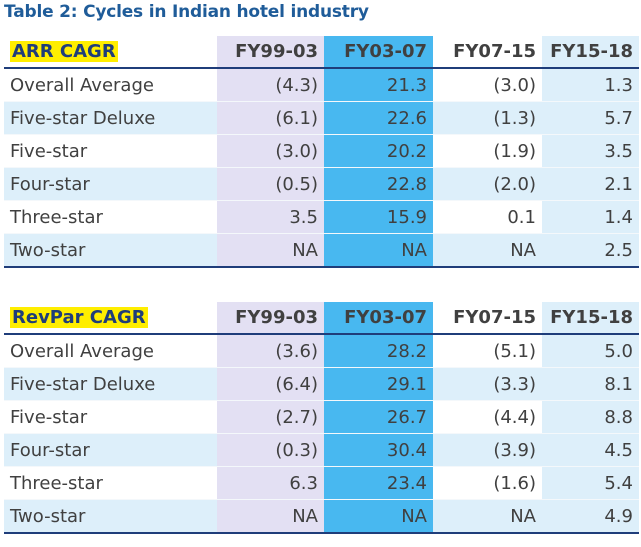  Describe the element at coordinates (378, 450) in the screenshot. I see `cell-value: 30.4` at that location.